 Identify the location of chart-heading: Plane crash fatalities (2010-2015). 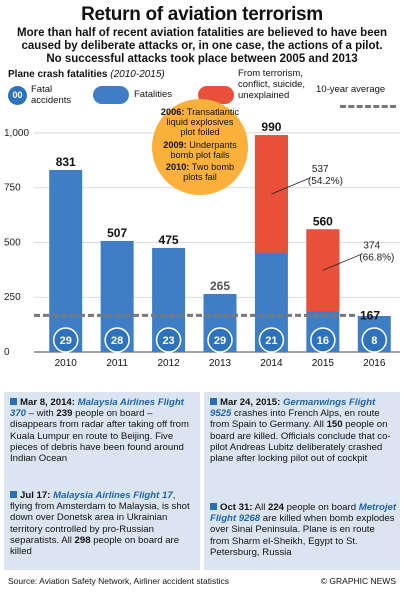
(86, 74).